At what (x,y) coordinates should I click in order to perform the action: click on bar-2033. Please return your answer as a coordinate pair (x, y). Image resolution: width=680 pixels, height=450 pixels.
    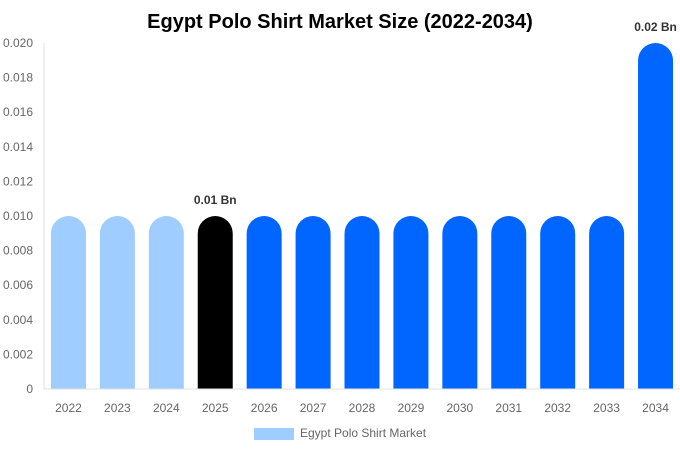
    Looking at the image, I should click on (607, 302).